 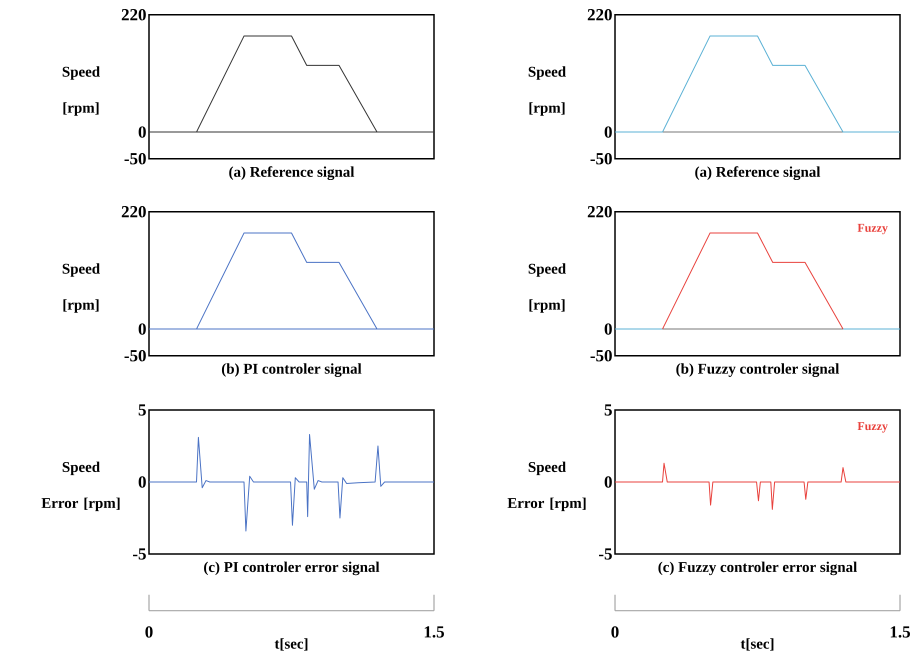 What do you see at coordinates (757, 569) in the screenshot?
I see `text: (c) Fuzzy controler error signal` at bounding box center [757, 569].